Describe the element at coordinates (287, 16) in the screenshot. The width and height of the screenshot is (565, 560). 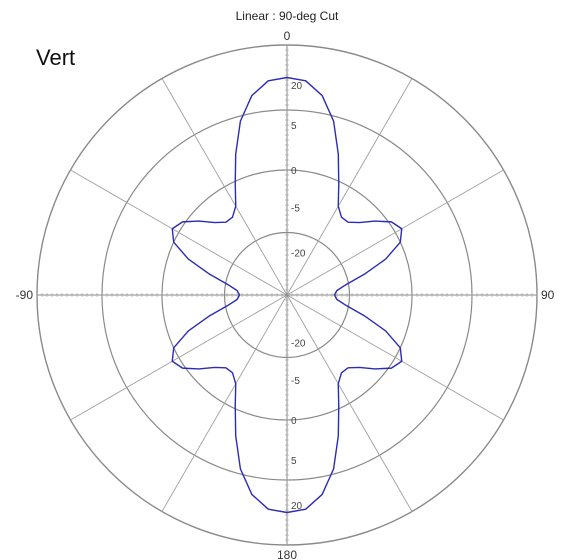
I see `chart-title: Linear : 90-deg Cut` at that location.